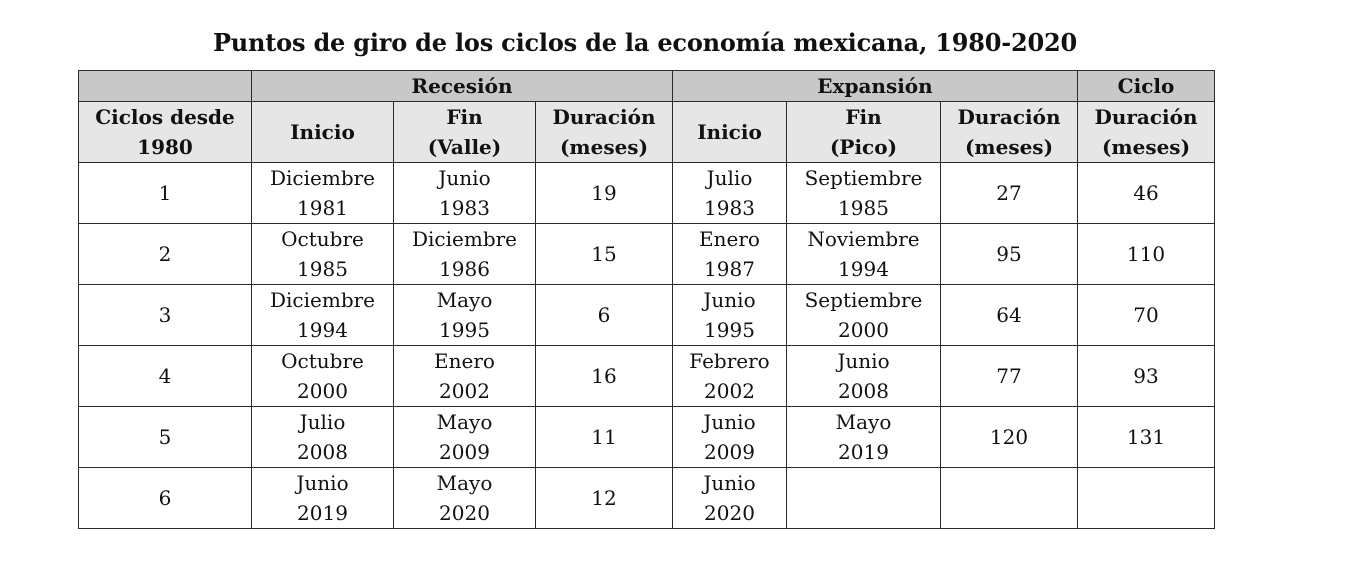  Describe the element at coordinates (322, 239) in the screenshot. I see `cell-line: Octubre` at that location.